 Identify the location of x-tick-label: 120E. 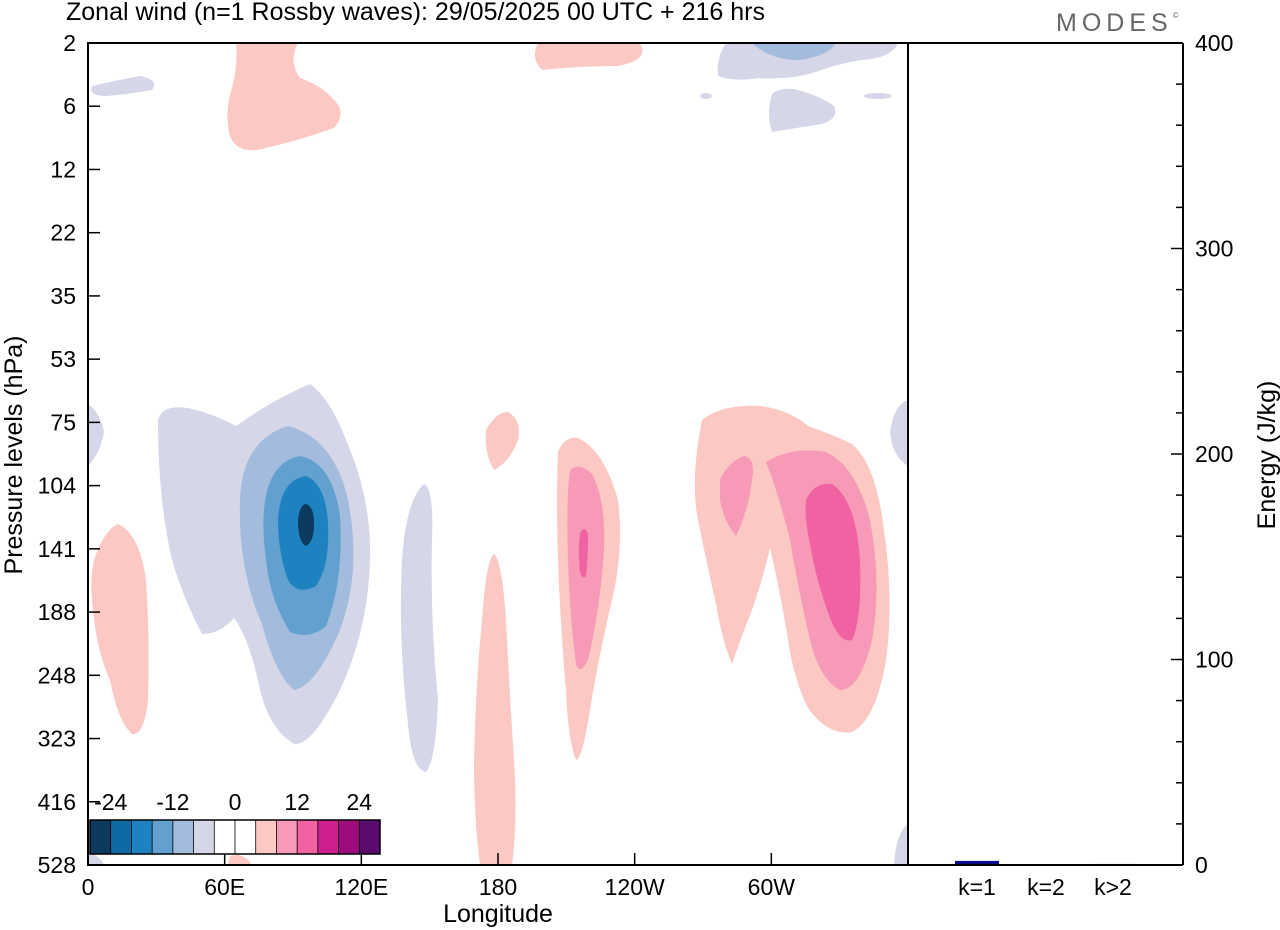
(361, 887).